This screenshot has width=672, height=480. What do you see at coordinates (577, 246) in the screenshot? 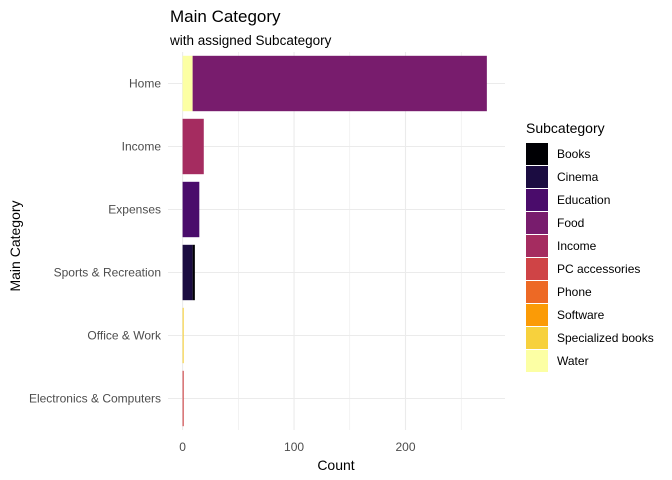
I see `legend-label: Income` at bounding box center [577, 246].